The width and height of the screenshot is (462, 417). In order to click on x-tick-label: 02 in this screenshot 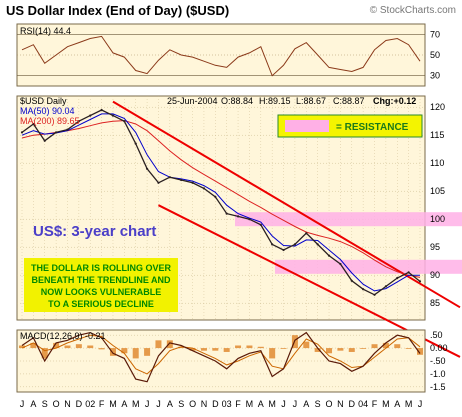, I will do `click(90, 404)`.